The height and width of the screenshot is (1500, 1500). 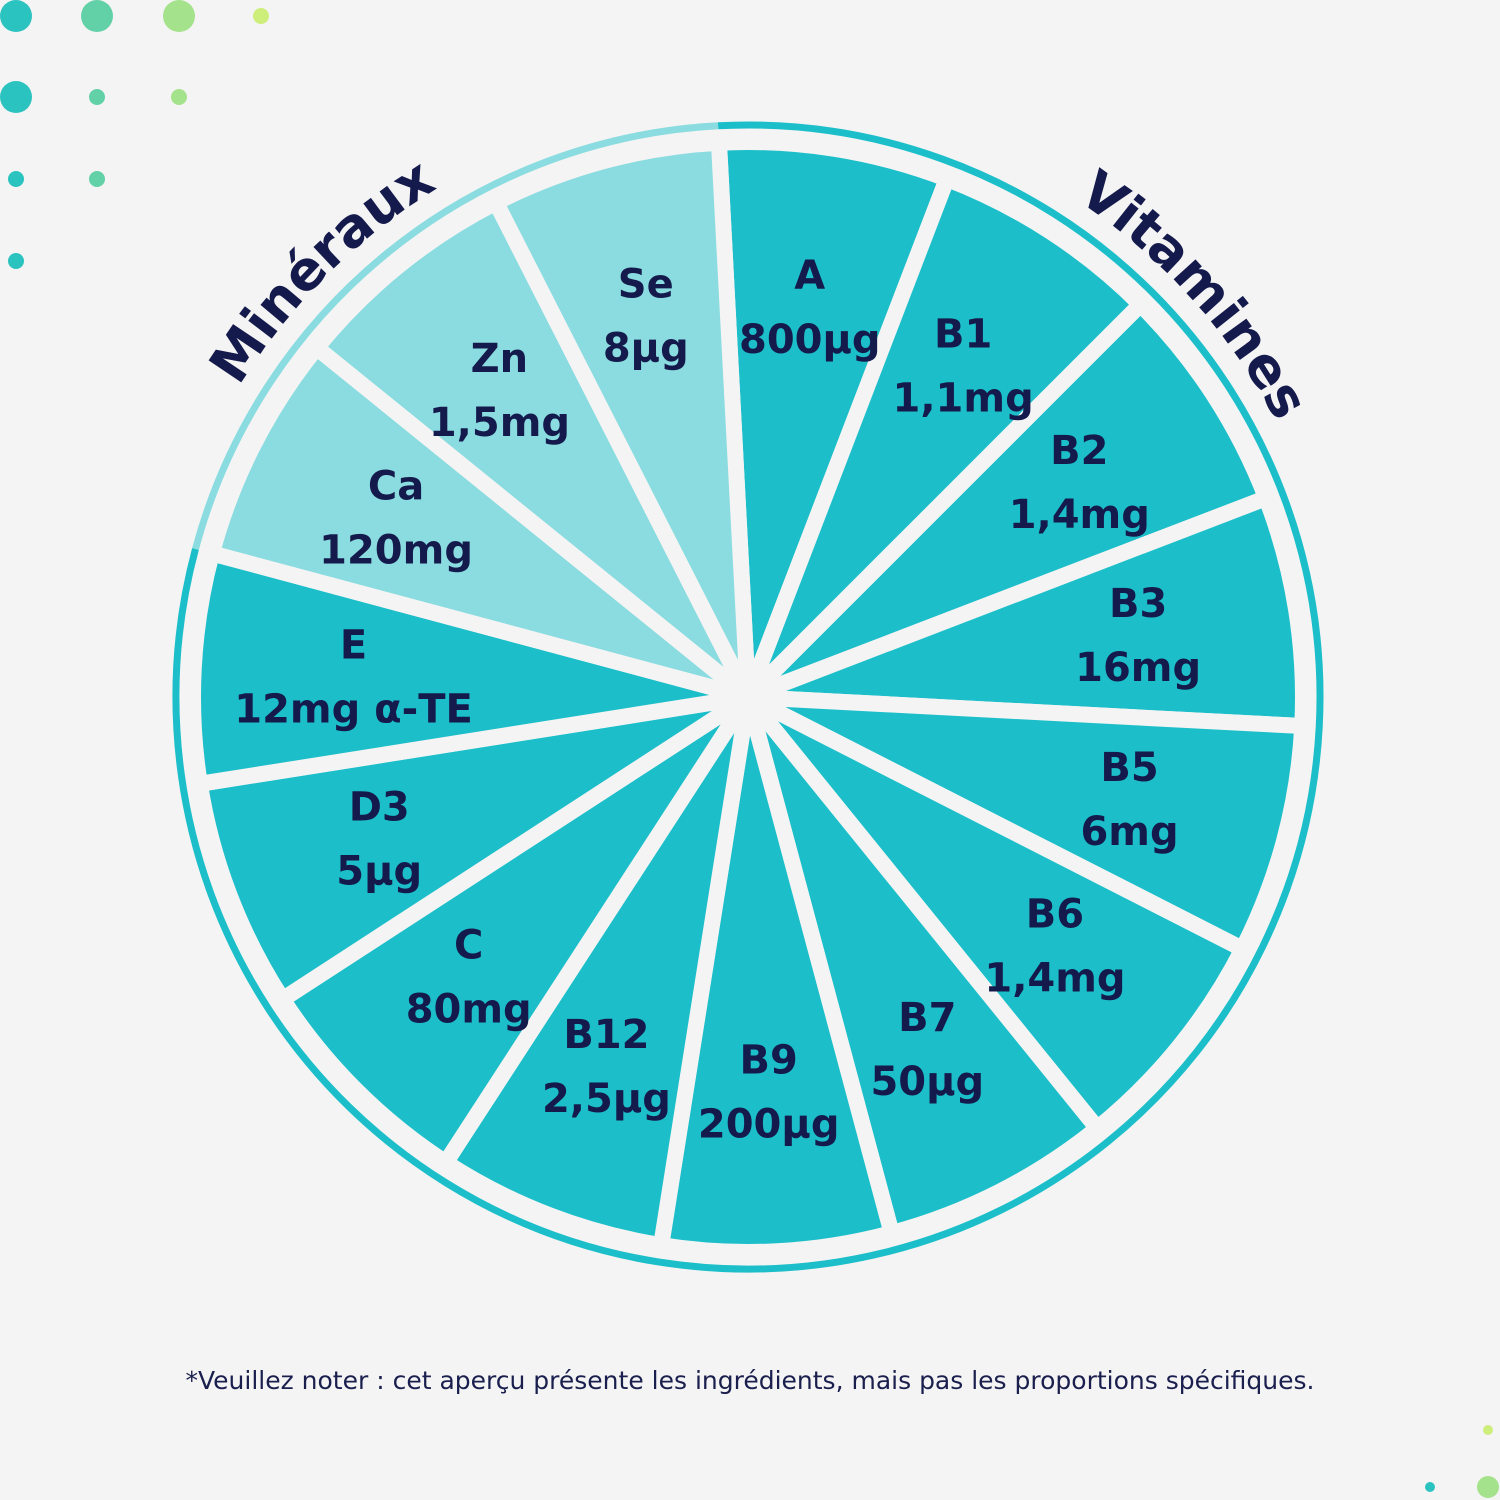 I want to click on segment-zn, so click(x=532, y=449).